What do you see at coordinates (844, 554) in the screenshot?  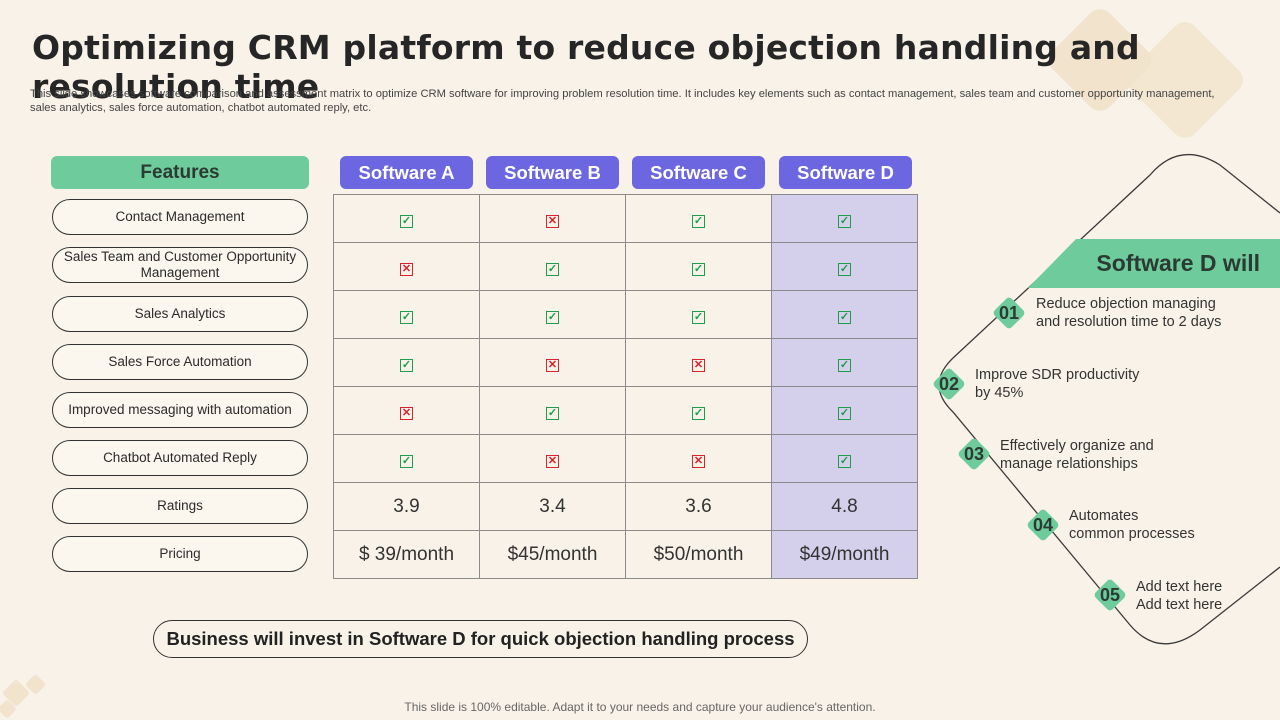 I see `price-cell: $49/month` at bounding box center [844, 554].